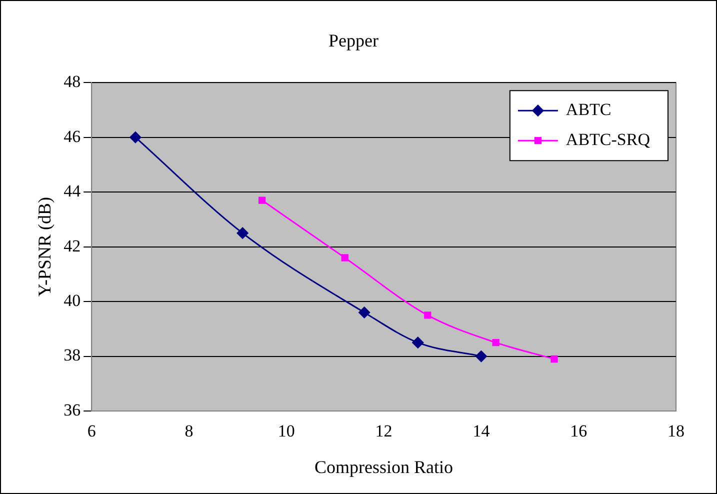  What do you see at coordinates (383, 431) in the screenshot?
I see `x-tick-label: 12` at bounding box center [383, 431].